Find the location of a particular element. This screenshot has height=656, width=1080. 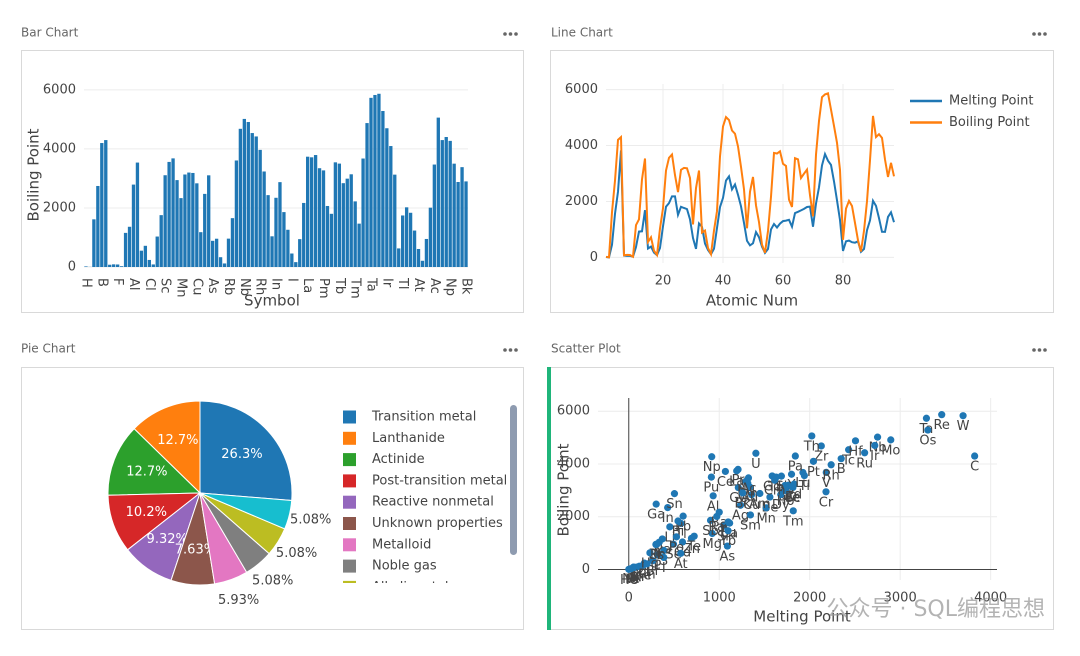

x-tick-label: 80 is located at coordinates (843, 281).